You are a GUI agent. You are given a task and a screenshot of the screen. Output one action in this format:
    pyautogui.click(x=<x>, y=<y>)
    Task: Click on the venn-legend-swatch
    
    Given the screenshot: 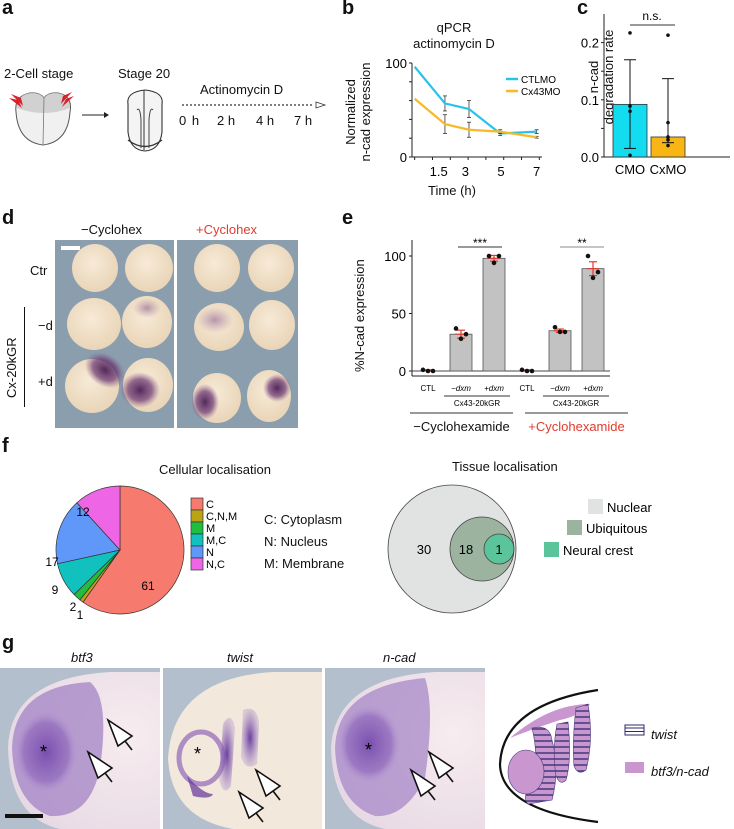 What is the action you would take?
    pyautogui.click(x=595, y=506)
    